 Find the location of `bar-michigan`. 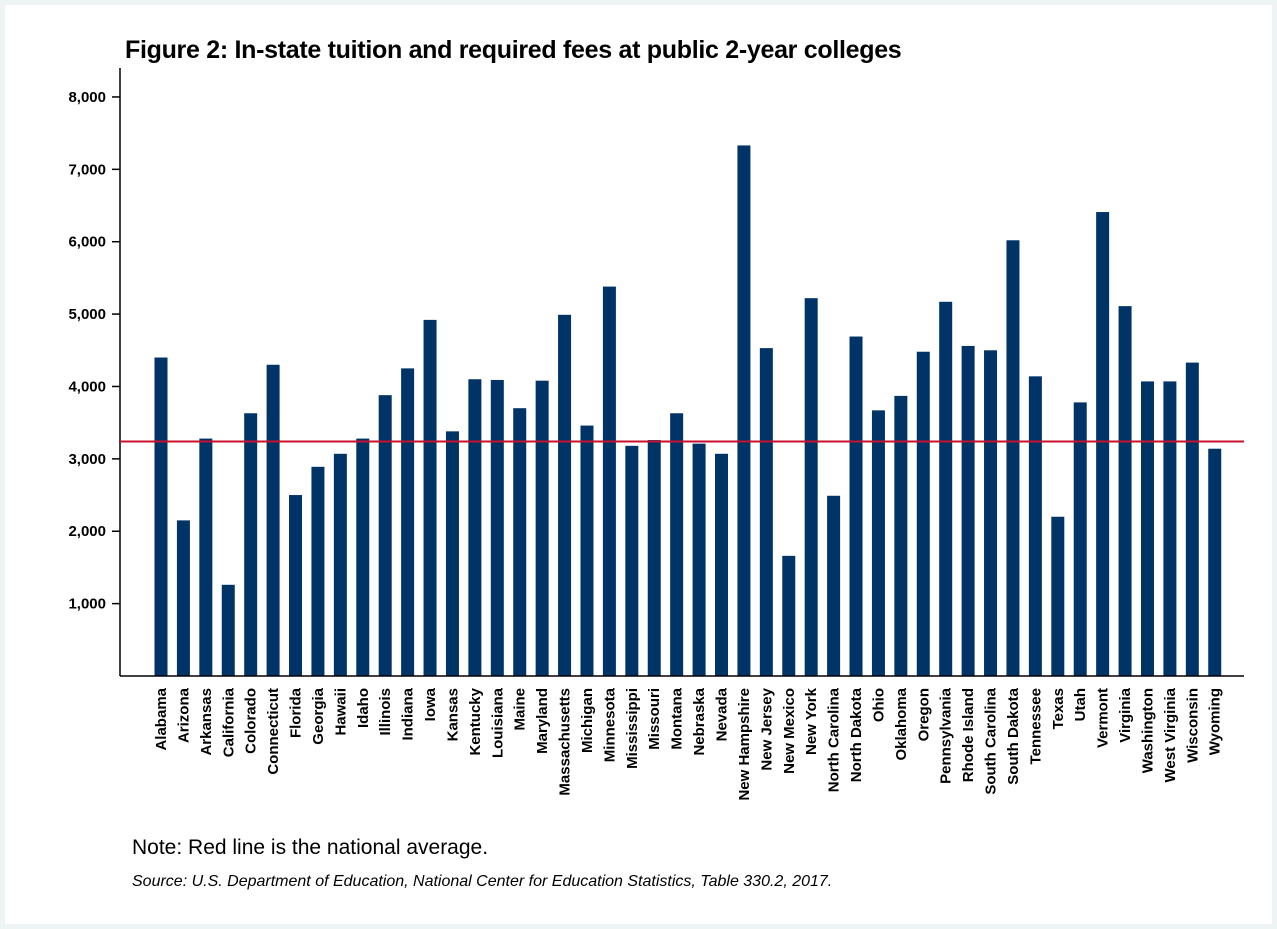

bar-michigan is located at coordinates (587, 550).